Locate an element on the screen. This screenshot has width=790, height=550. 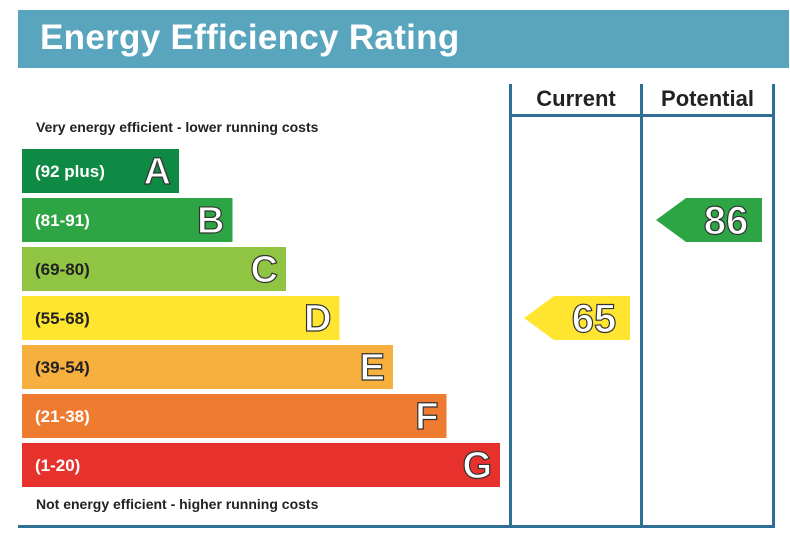
band-e: (39-54) E is located at coordinates (207, 367).